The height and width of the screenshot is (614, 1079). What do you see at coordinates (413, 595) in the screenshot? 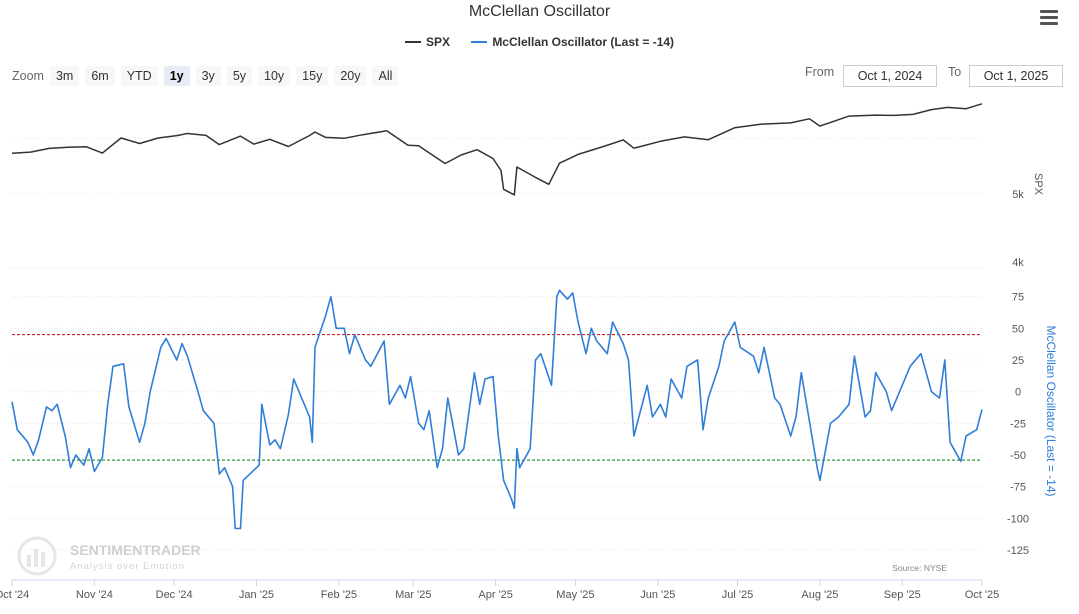
I see `x-tick-label: Mar '25` at bounding box center [413, 595].